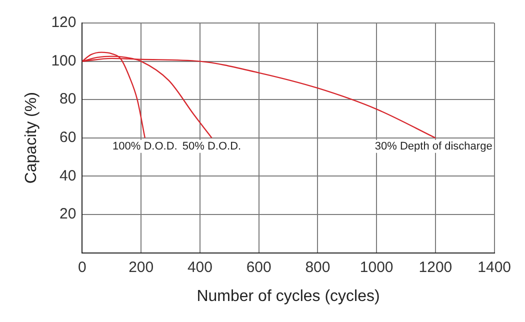 The height and width of the screenshot is (322, 525). Describe the element at coordinates (68, 214) in the screenshot. I see `y-tick-label: 20` at that location.